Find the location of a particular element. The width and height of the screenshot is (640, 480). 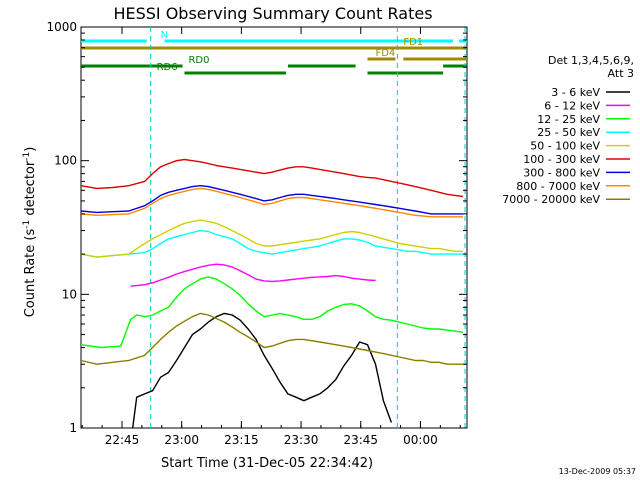

y-axis-label: Count Rate (s-1 detector-1) is located at coordinates (30, 232).